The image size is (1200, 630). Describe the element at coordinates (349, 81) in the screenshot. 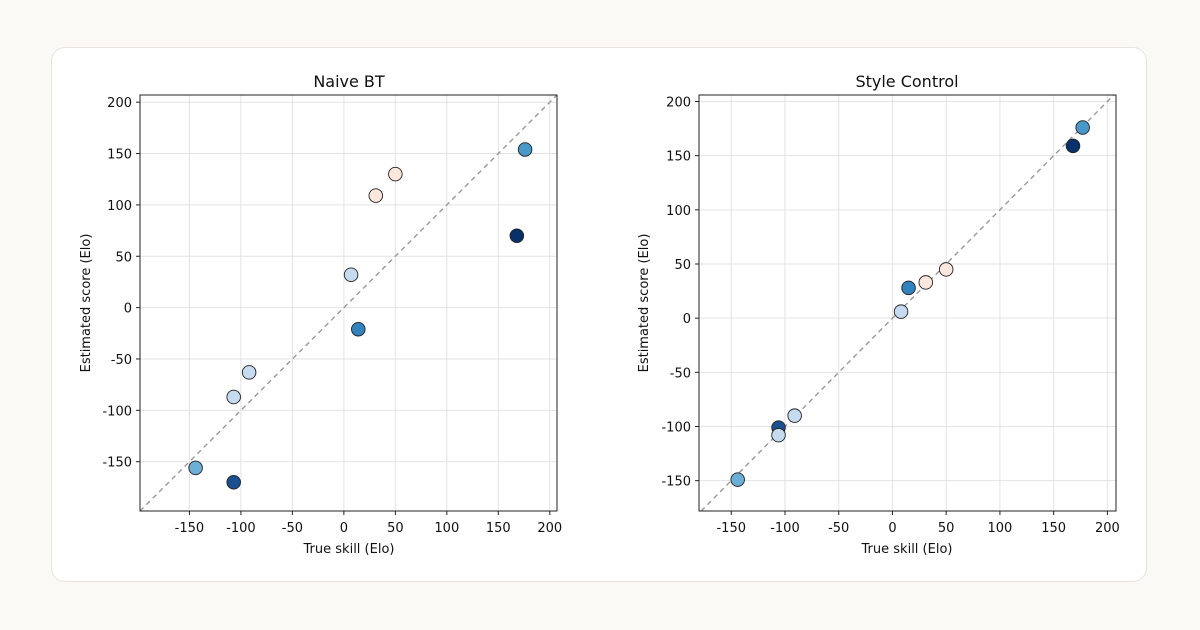

I see `chart-title: Naive BT` at that location.